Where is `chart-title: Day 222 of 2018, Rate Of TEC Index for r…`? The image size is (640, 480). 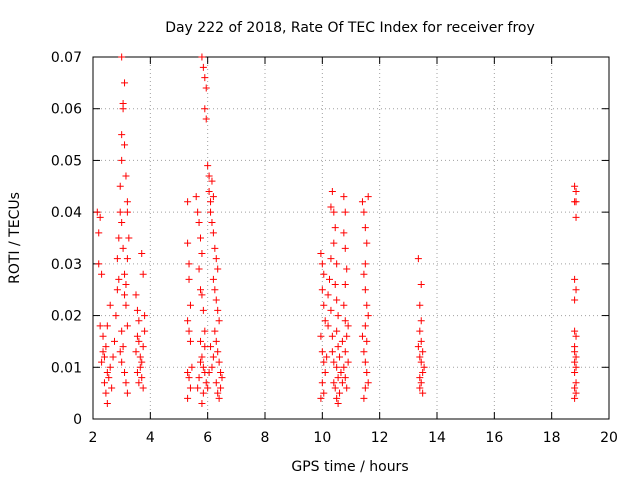 chart-title: Day 222 of 2018, Rate Of TEC Index for r… is located at coordinates (350, 28).